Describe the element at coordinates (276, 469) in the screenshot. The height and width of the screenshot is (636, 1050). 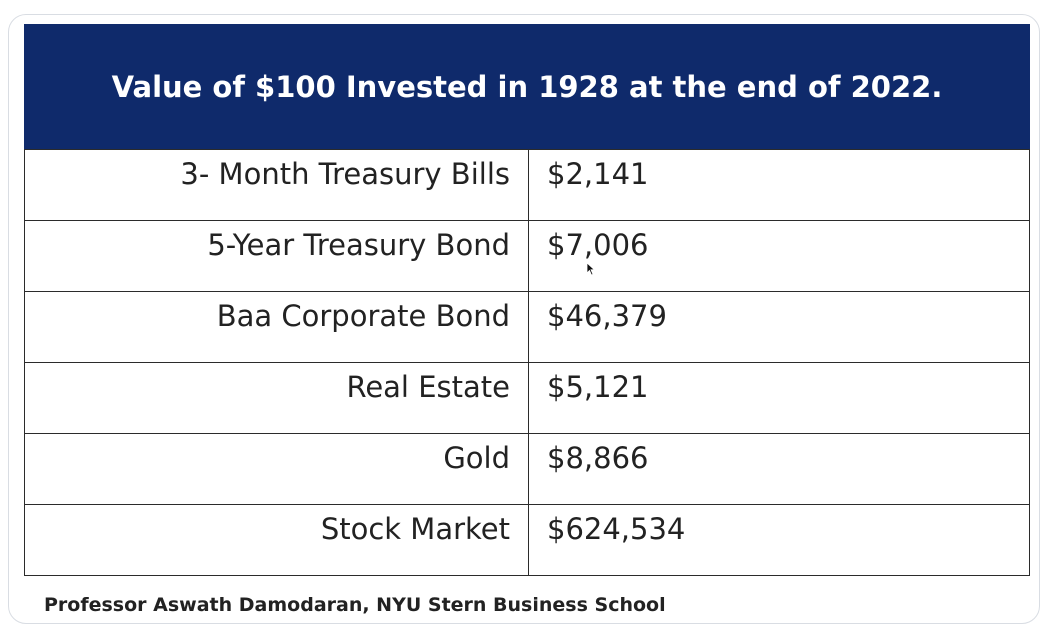
I see `asset-label: Gold` at that location.